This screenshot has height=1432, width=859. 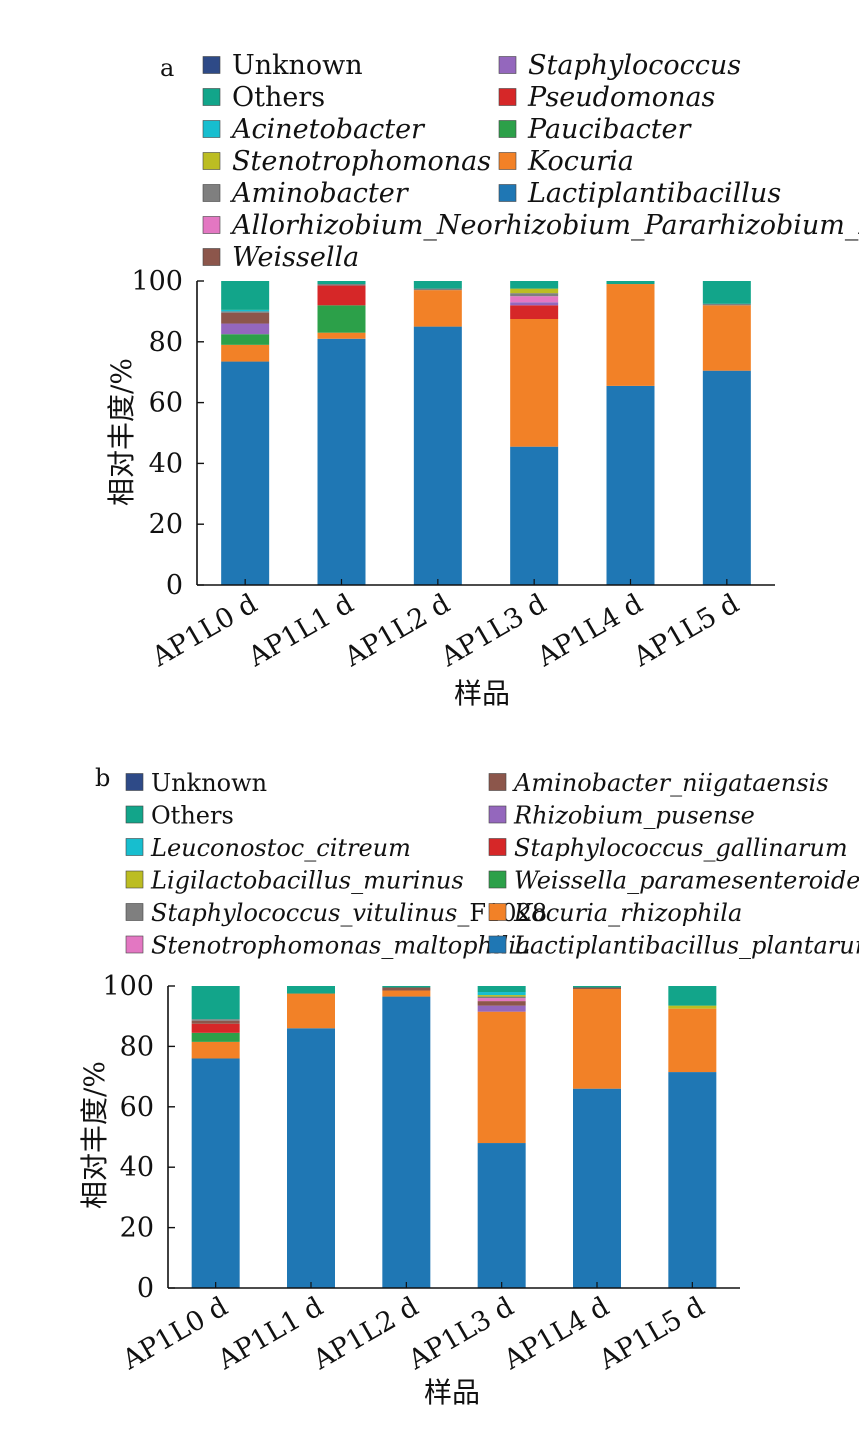 I want to click on legend-item-aminobacter-niigataensis: Aminobacter_niigataensis, so click(x=658, y=783).